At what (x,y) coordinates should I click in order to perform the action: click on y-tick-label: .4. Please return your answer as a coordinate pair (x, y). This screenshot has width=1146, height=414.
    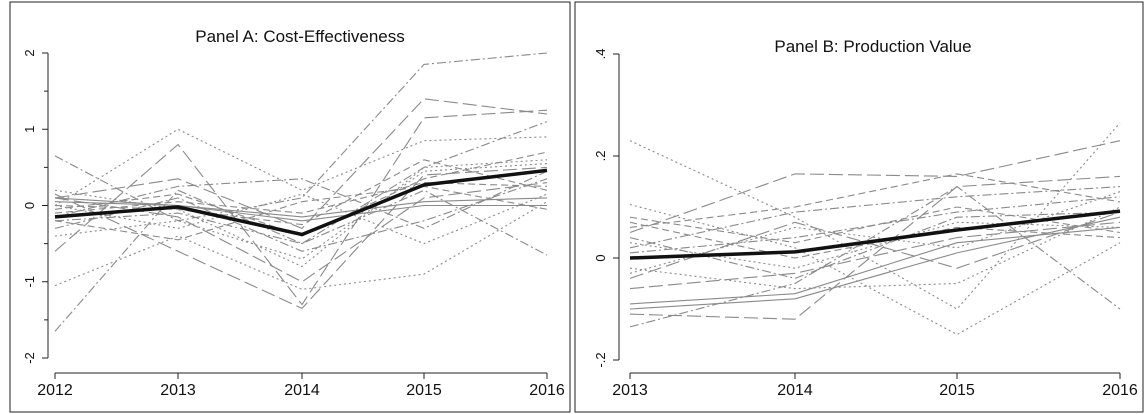
    Looking at the image, I should click on (600, 54).